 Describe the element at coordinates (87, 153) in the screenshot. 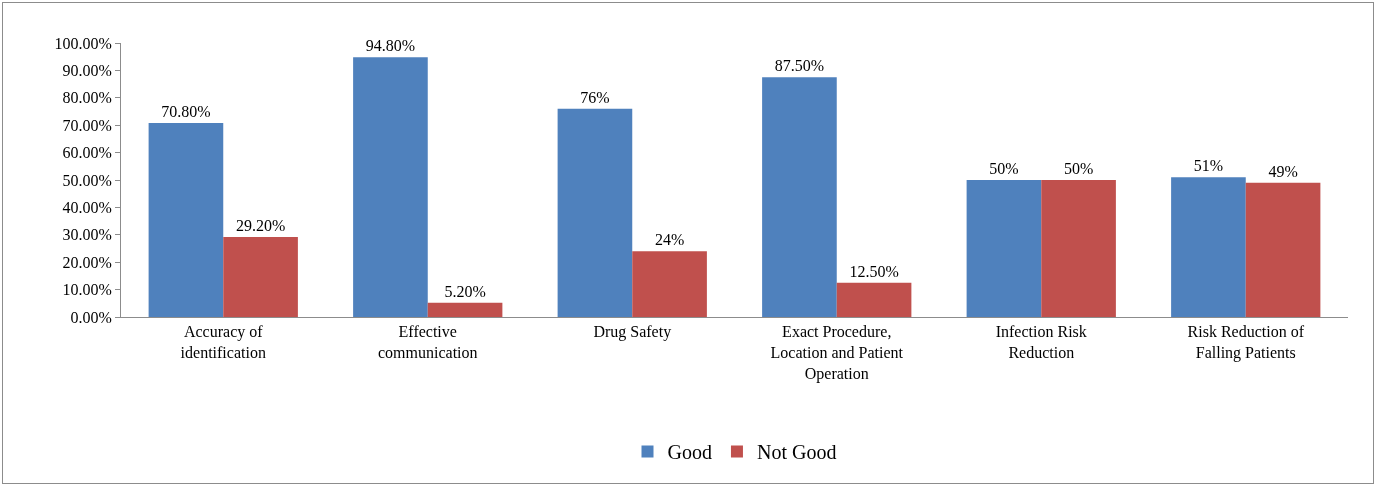

I see `y-tick-label: 60.00%` at that location.